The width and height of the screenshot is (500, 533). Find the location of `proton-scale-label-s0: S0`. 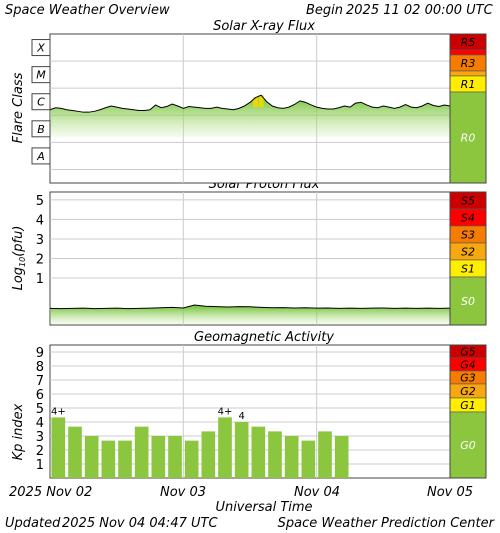

proton-scale-label-s0: S0 is located at coordinates (468, 301).